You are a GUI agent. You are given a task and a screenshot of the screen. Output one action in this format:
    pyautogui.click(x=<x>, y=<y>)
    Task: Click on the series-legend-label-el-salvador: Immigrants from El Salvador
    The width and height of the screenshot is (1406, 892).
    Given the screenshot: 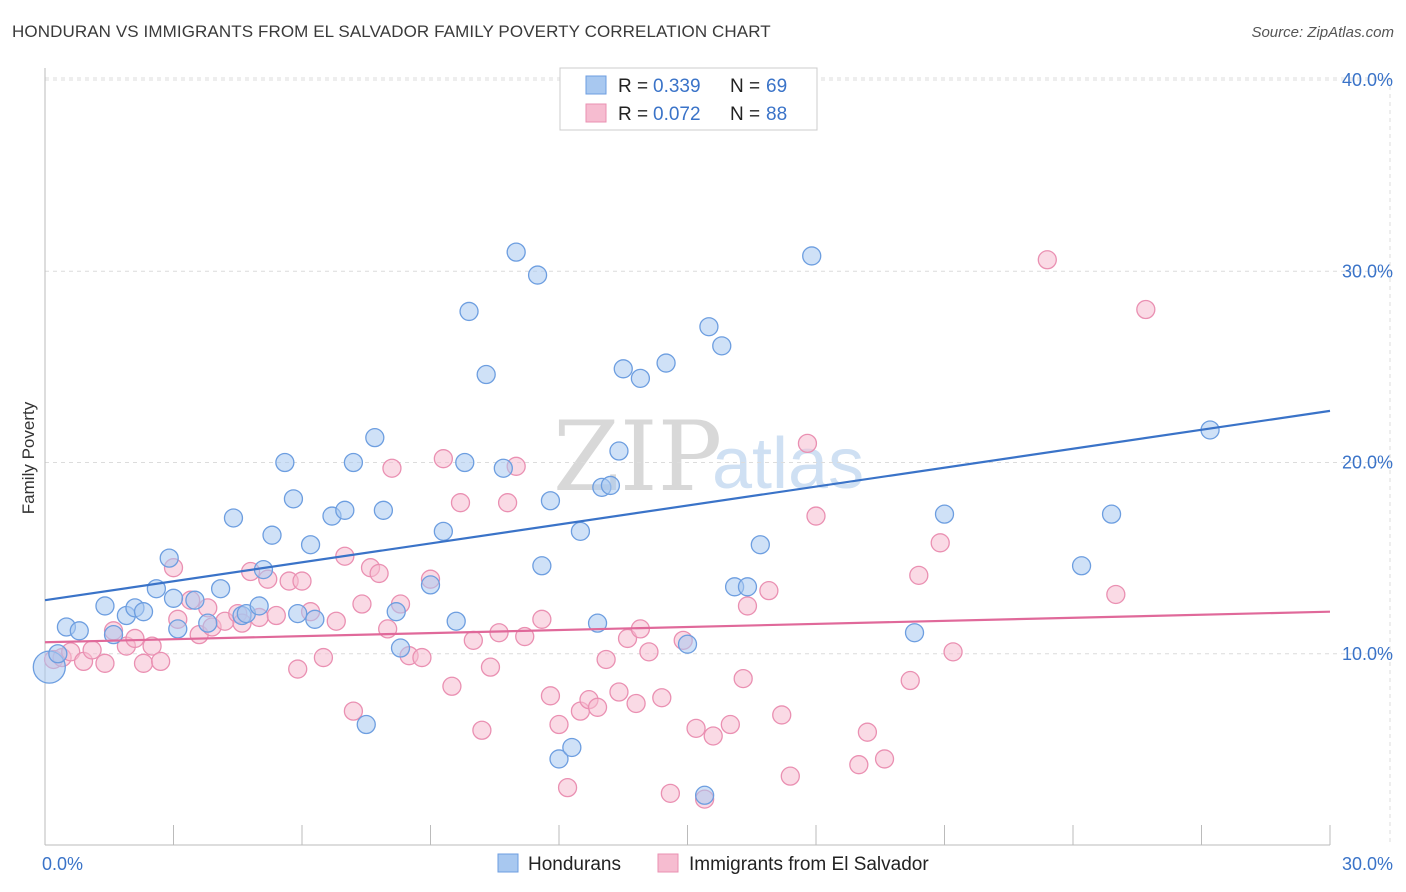 What is the action you would take?
    pyautogui.click(x=809, y=864)
    